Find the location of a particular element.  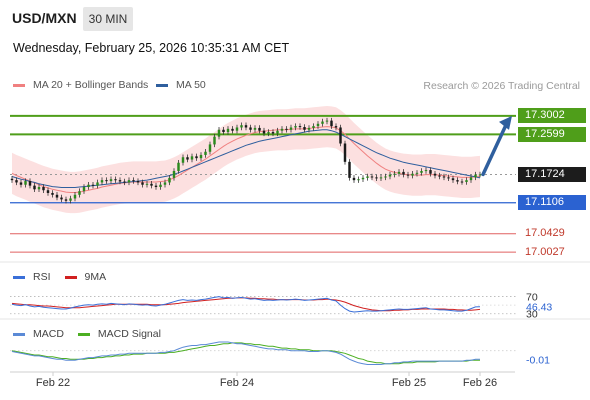

x-tick-label-2: Feb 25 is located at coordinates (409, 383).